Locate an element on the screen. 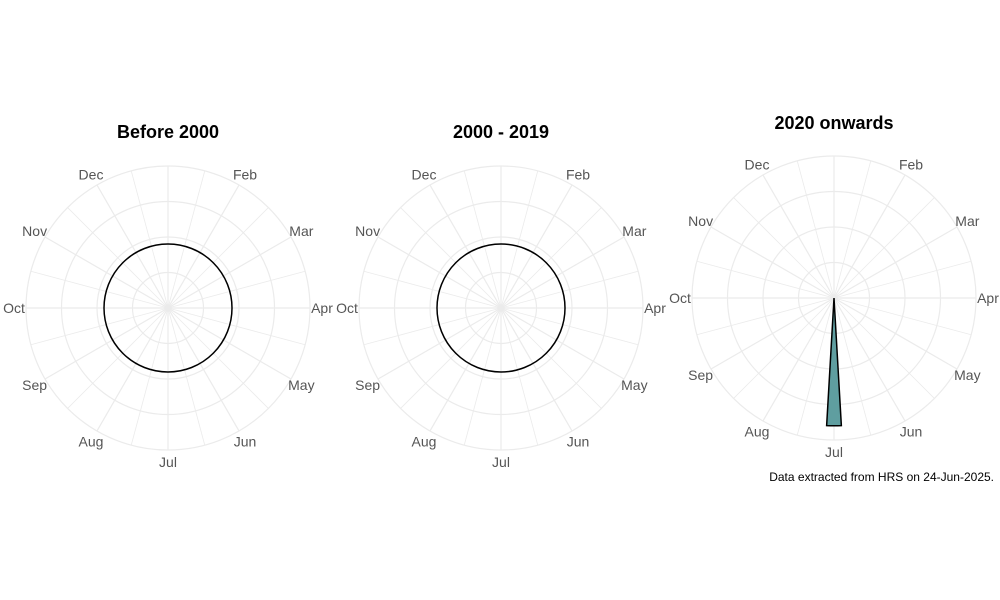  data-source-caption: Data extracted from HRS on 24-Jun-2025. is located at coordinates (881, 477).